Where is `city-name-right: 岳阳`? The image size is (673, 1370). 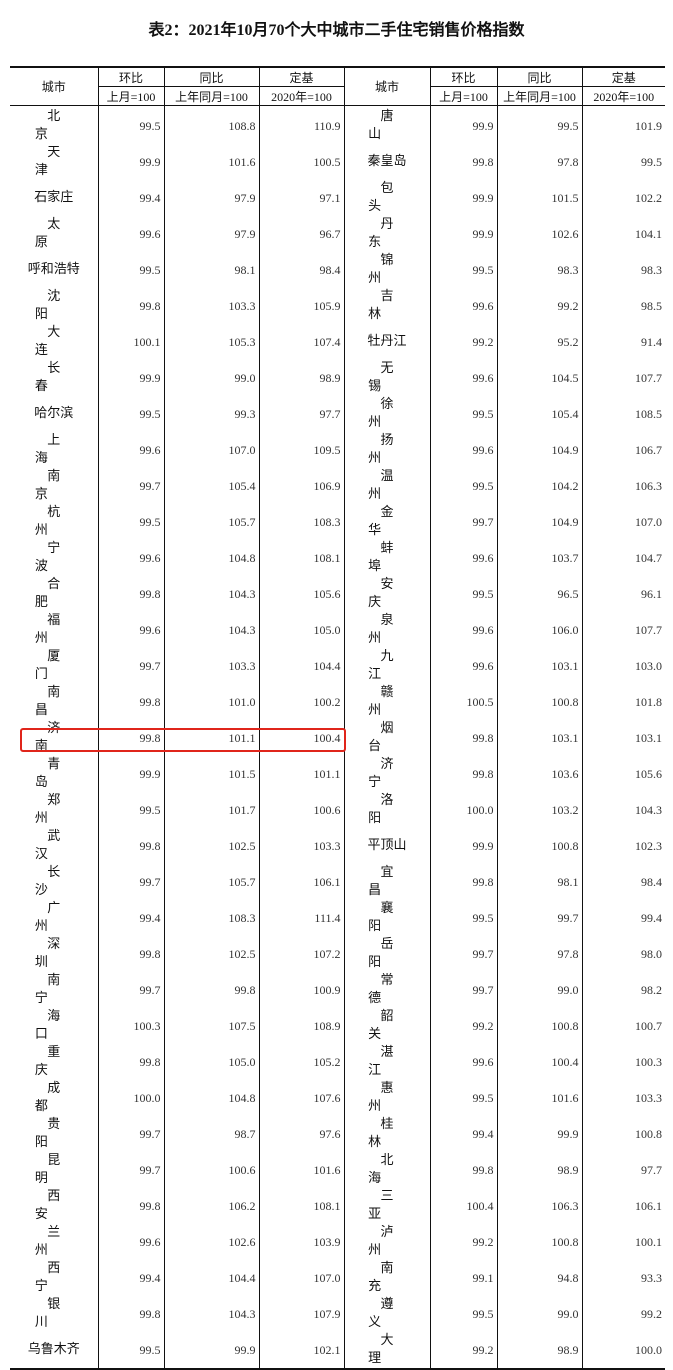 city-name-right: 岳阳 is located at coordinates (387, 954).